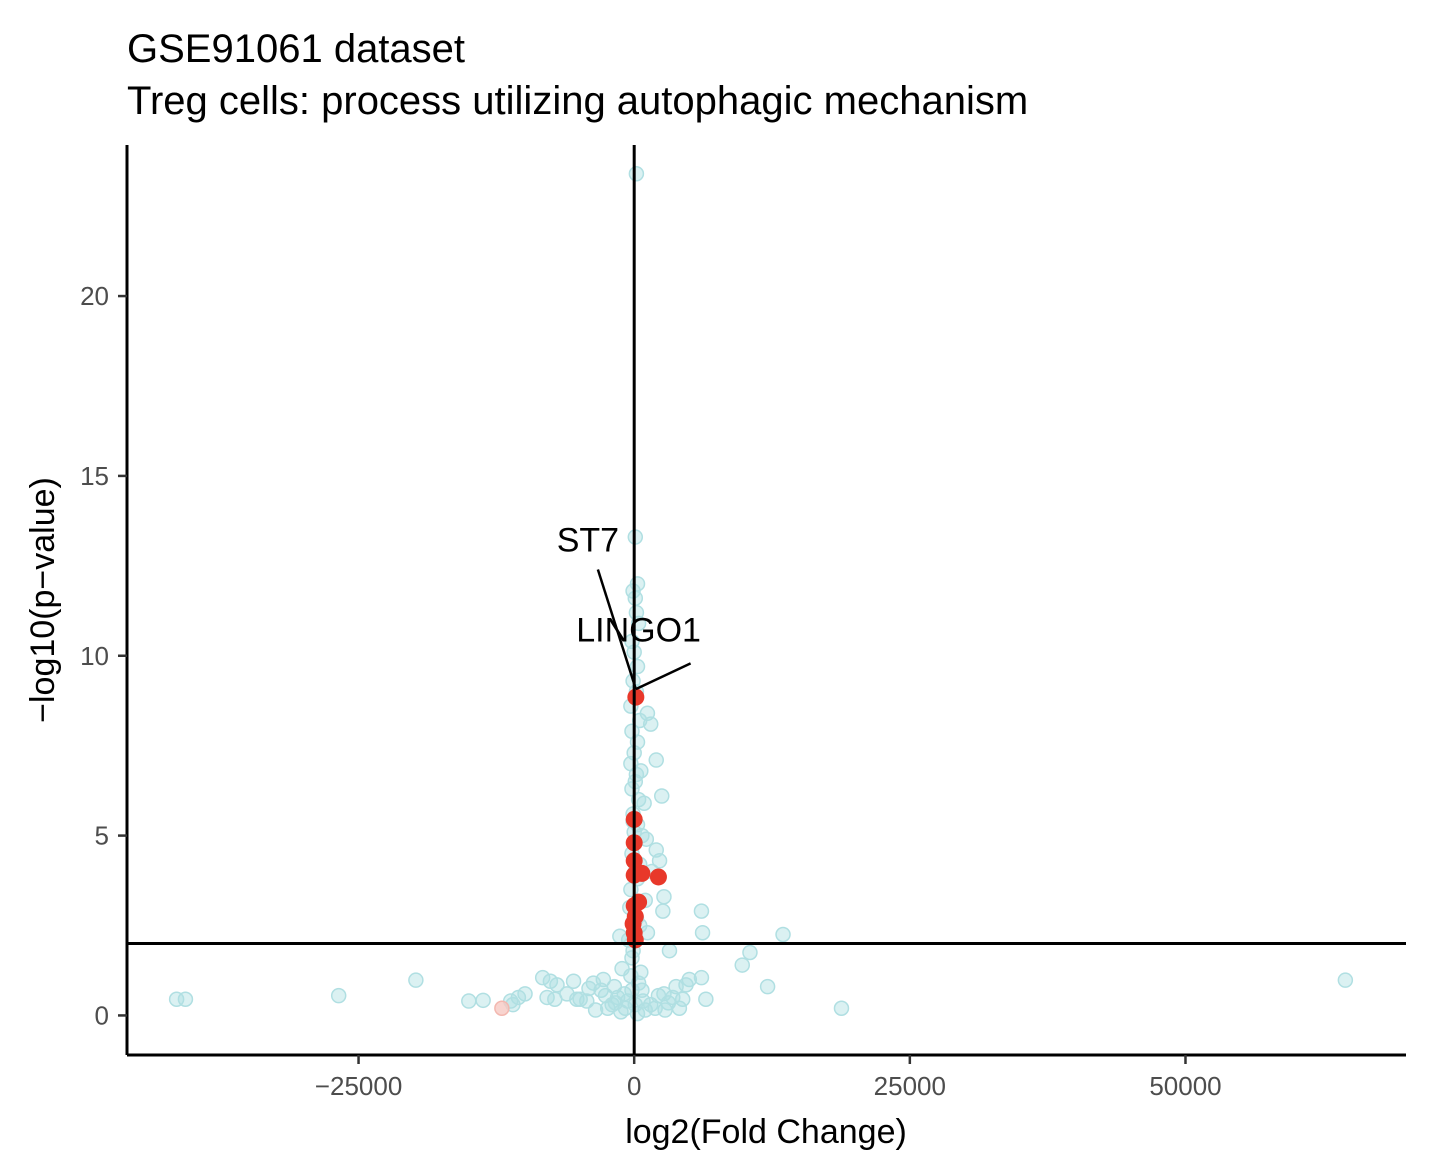 This screenshot has height=1172, width=1448. I want to click on x-tick-label: −25000, so click(358, 1086).